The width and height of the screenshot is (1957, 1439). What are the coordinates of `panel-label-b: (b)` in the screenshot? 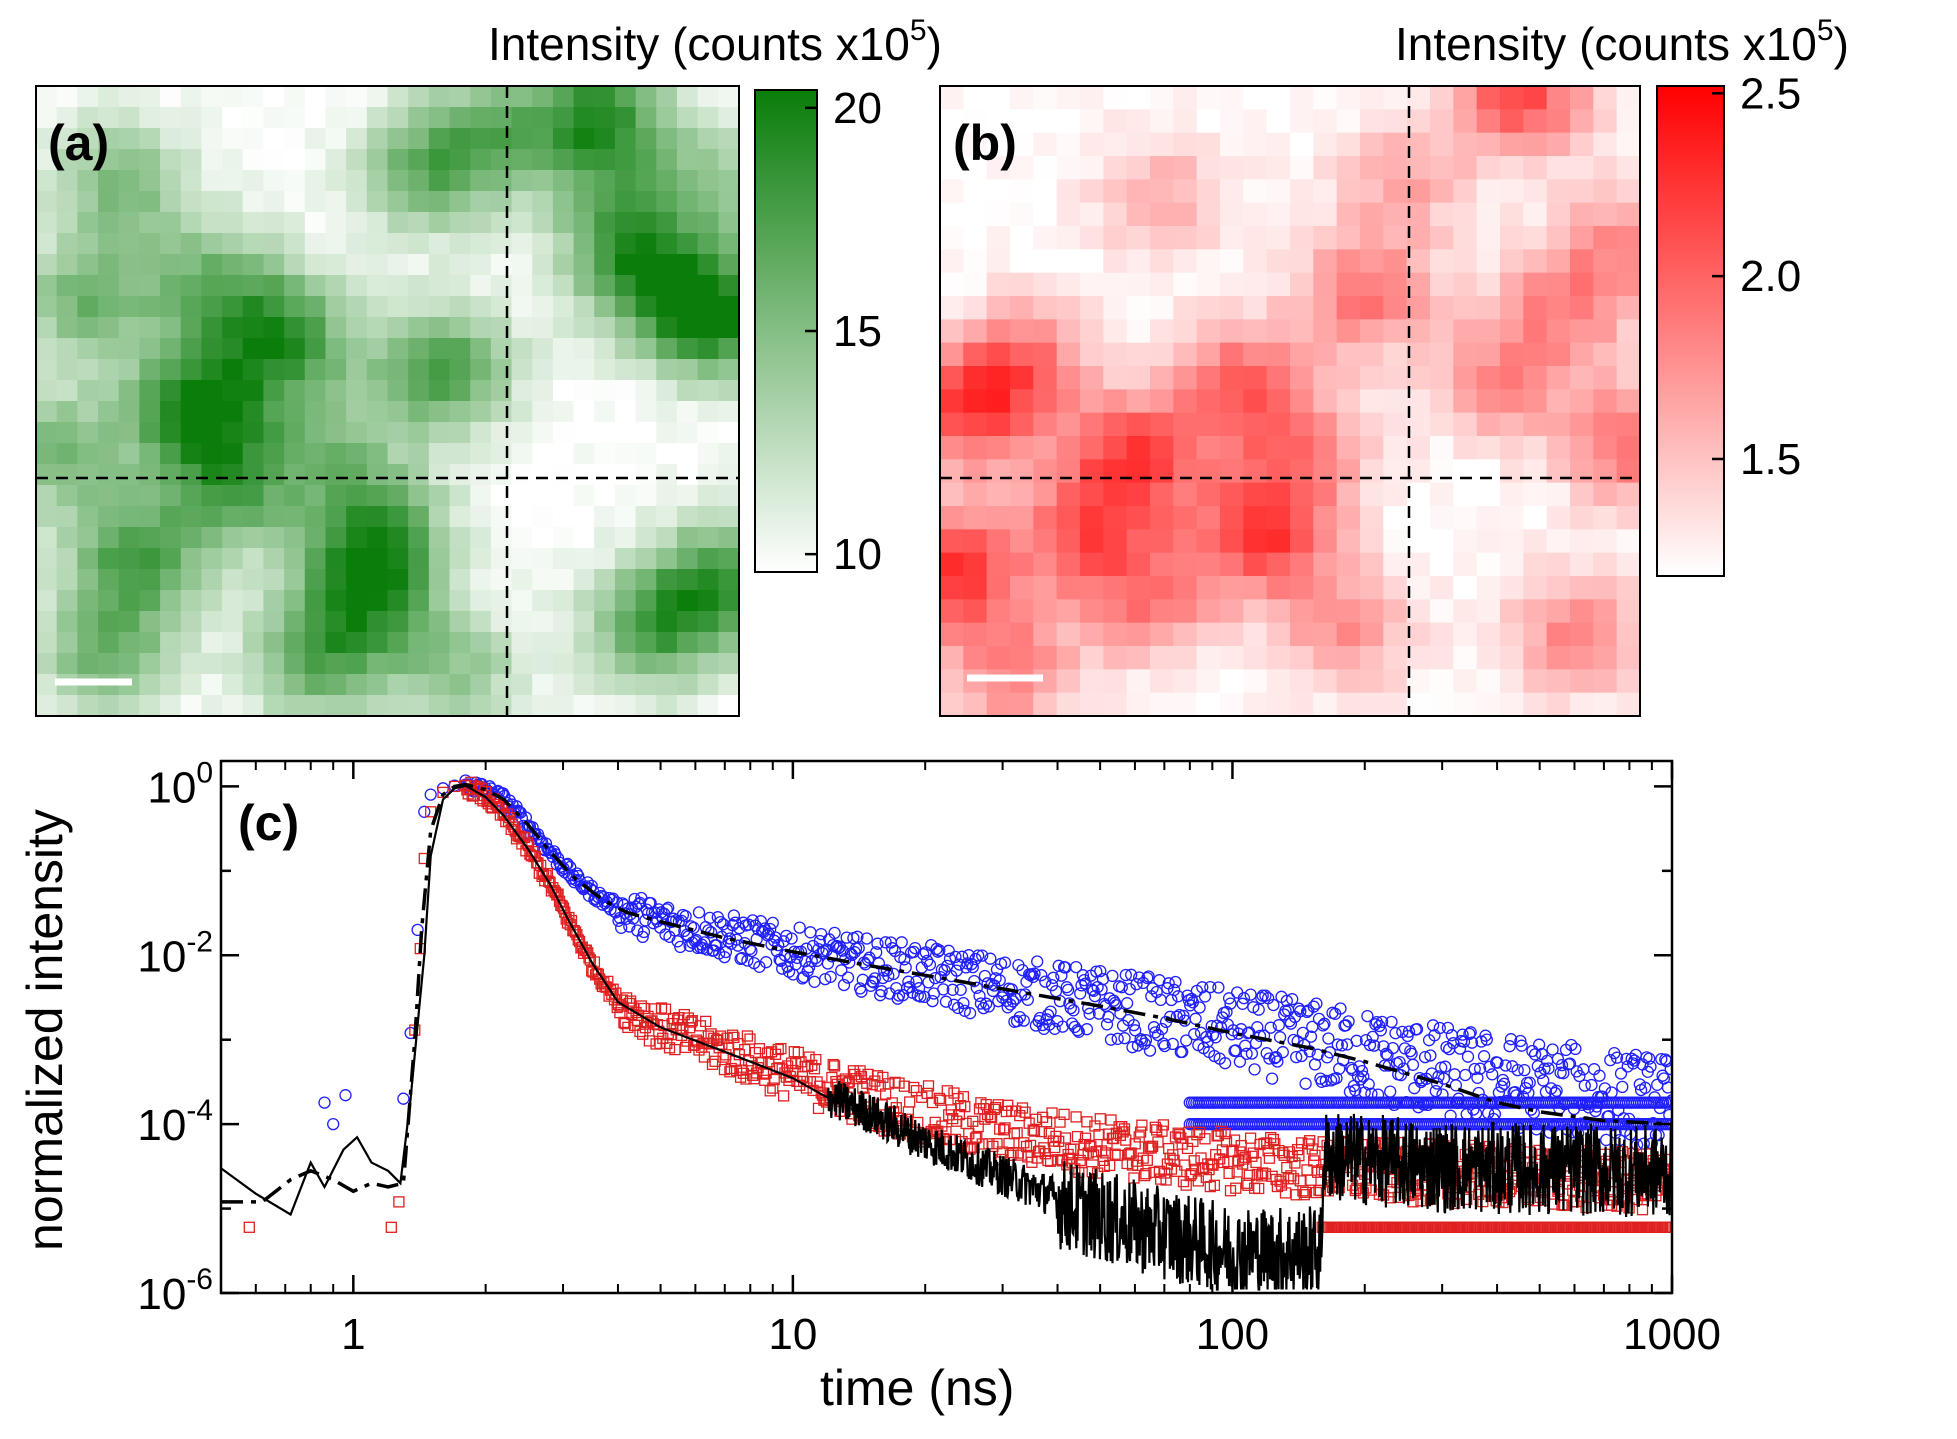 It's located at (985, 143).